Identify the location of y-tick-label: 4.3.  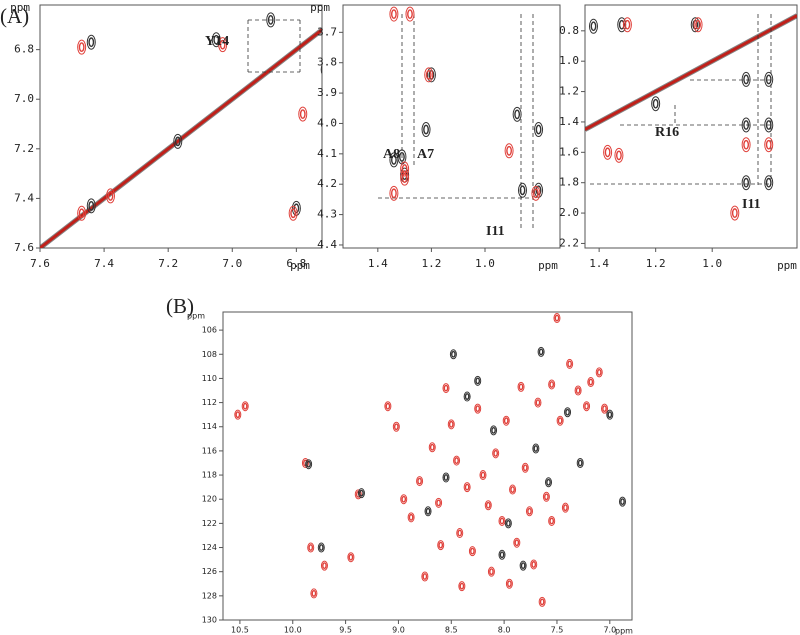
(327, 214).